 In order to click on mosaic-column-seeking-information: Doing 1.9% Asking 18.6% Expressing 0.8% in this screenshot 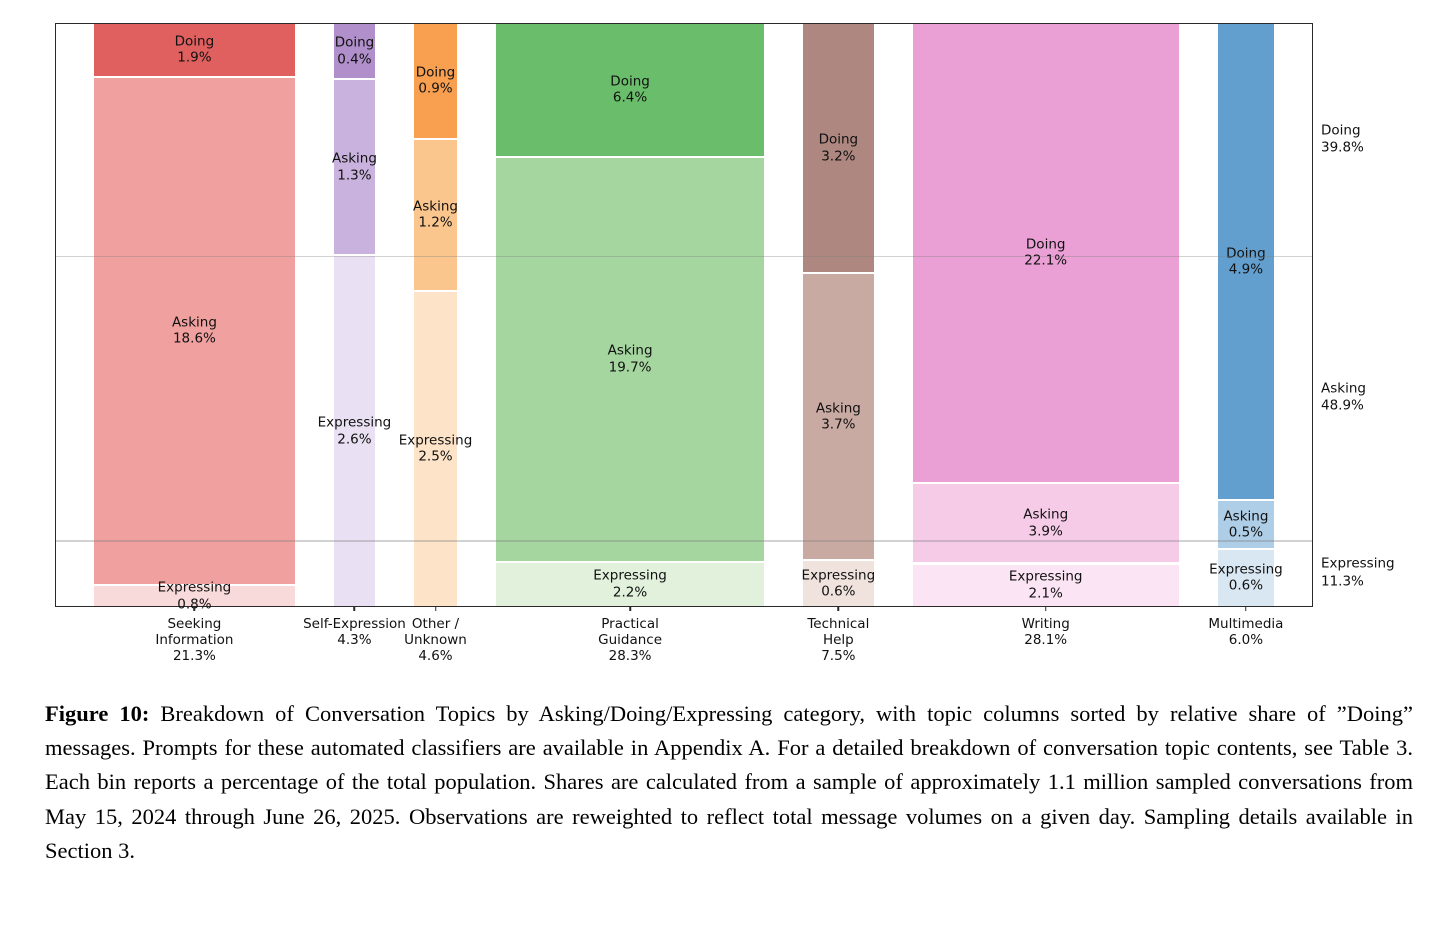, I will do `click(194, 318)`.